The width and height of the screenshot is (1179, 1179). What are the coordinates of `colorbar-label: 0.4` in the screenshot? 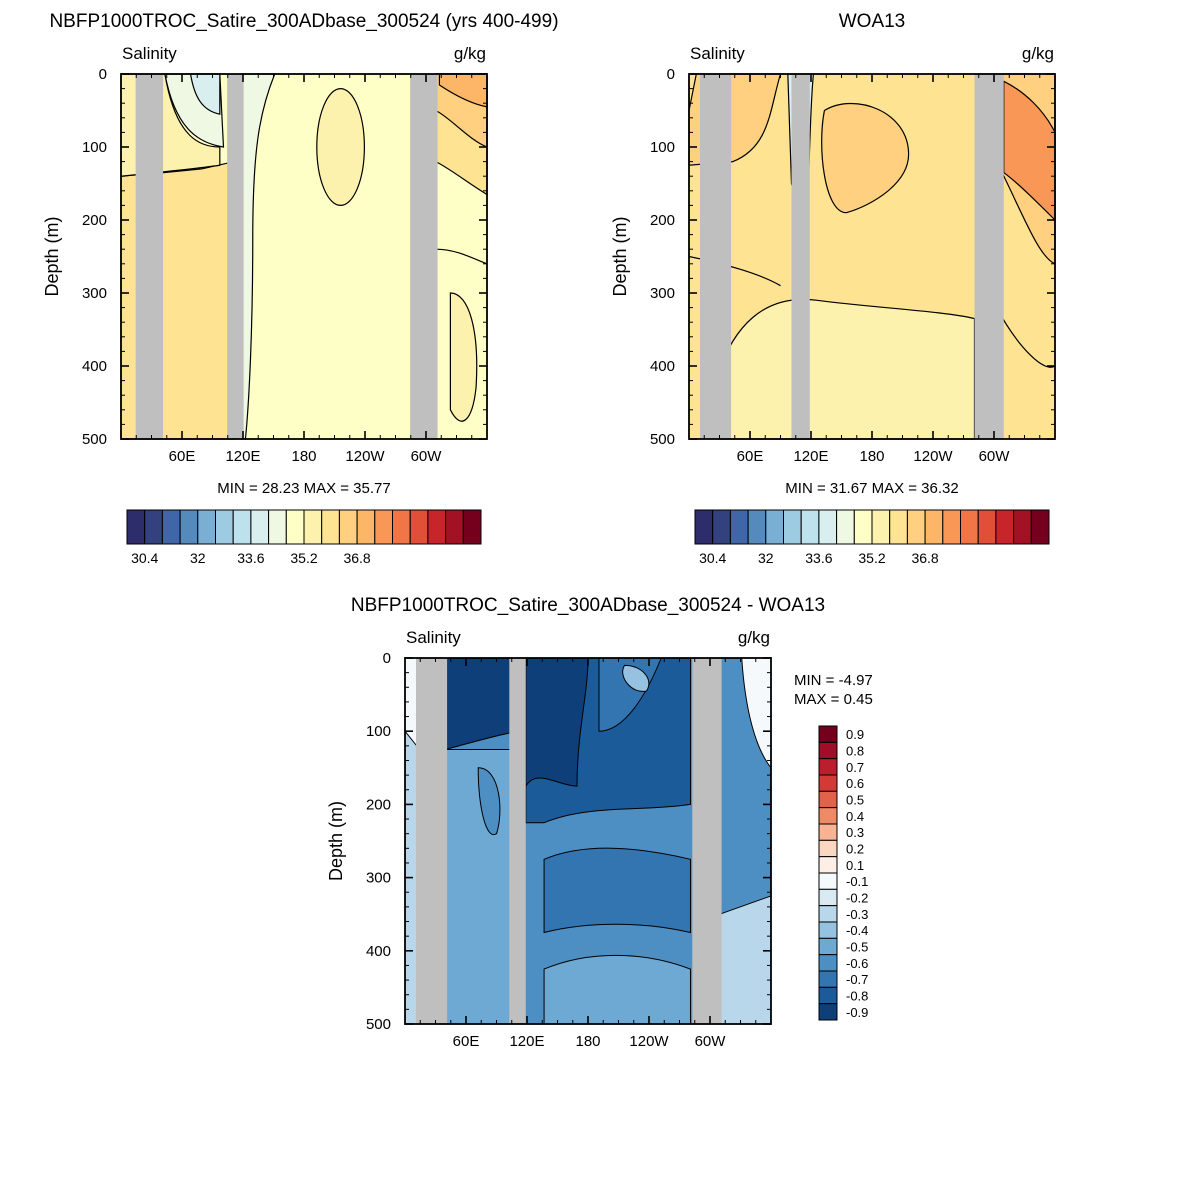 It's located at (855, 816).